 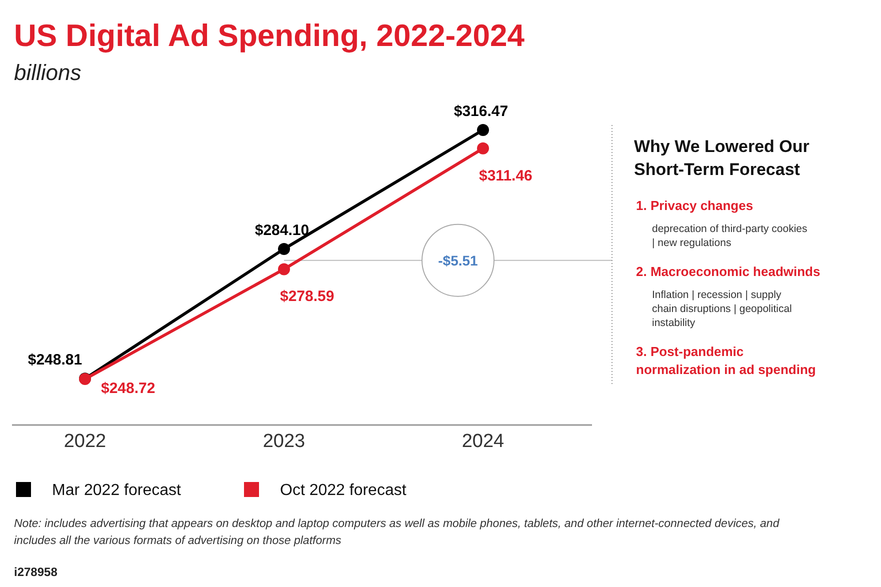 I want to click on text: Note: includes advertising that appears on desktop and laptop computers as well as mobile phones, tablets, and other internet-connected devices, and includes all the various formats of advertising on those platforms, so click(x=397, y=532).